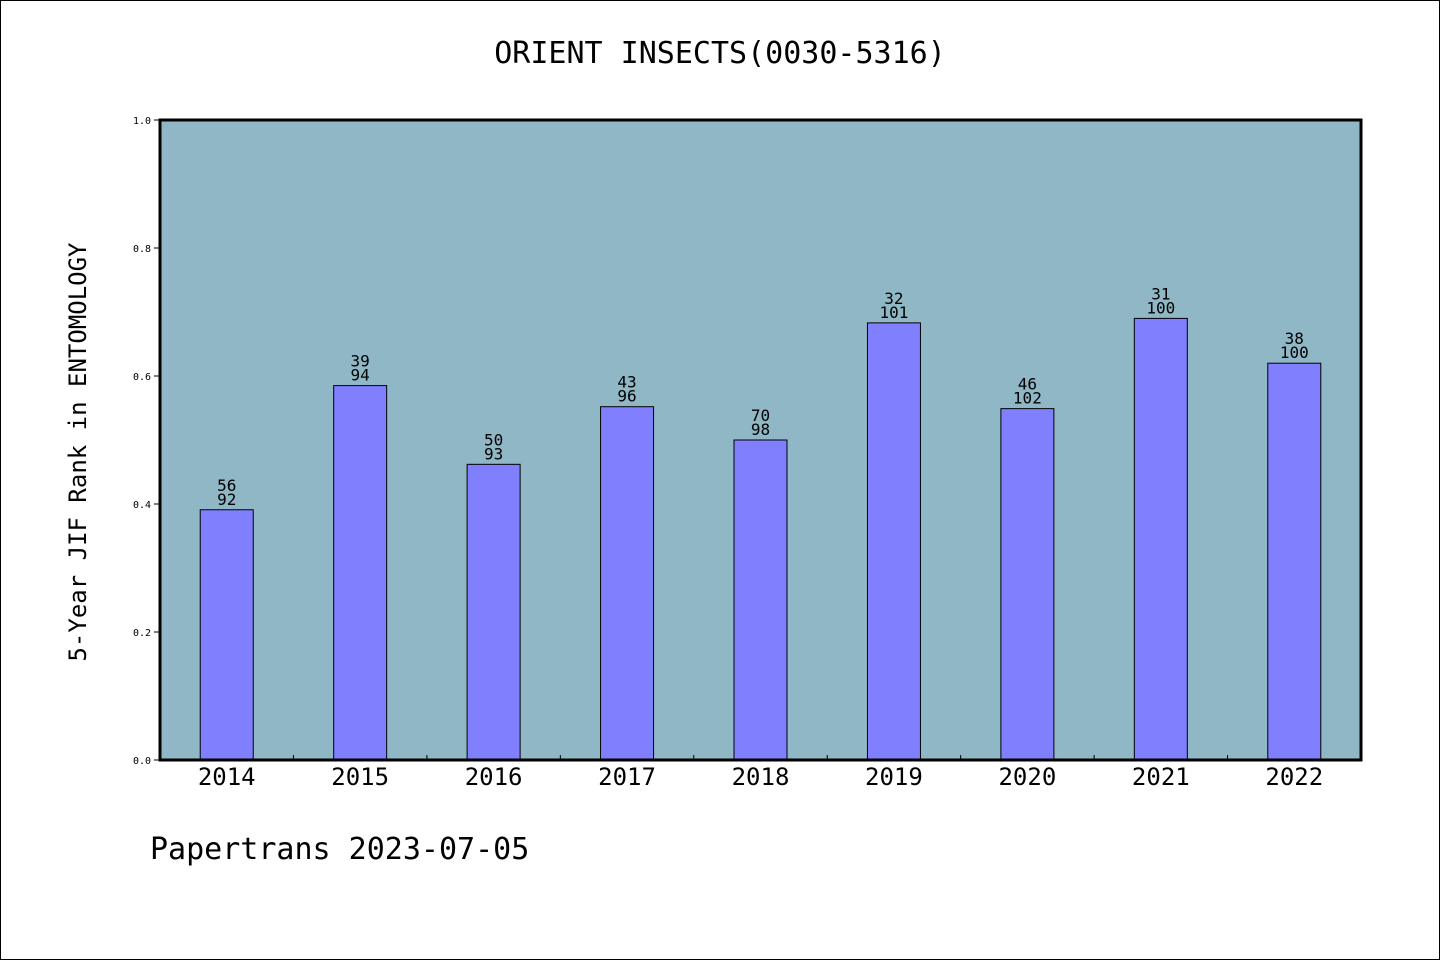 The height and width of the screenshot is (960, 1440). Describe the element at coordinates (761, 777) in the screenshot. I see `x-tick-label: 2018` at that location.